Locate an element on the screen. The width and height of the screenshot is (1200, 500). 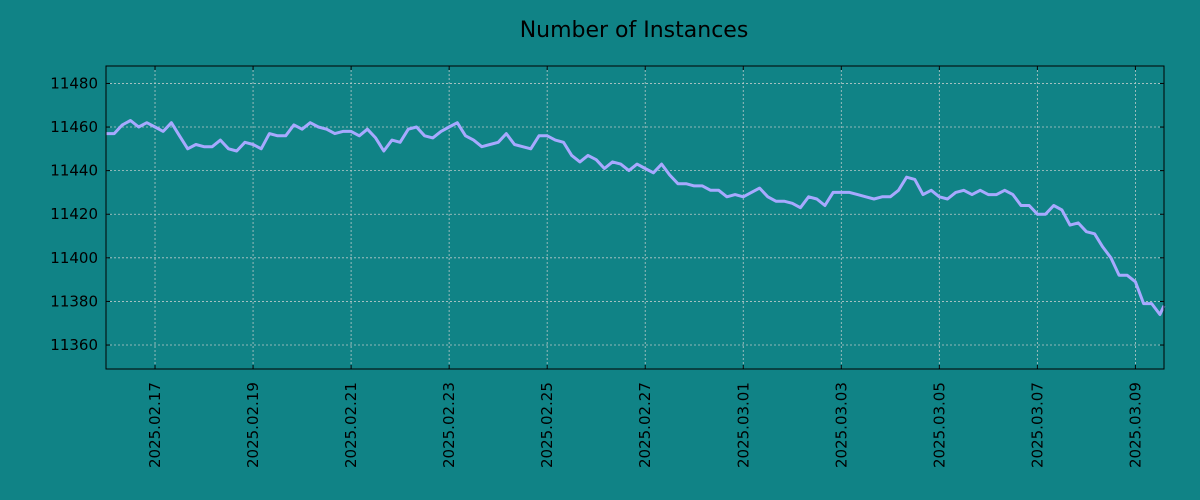
x-tick-label: 2025.02.21 is located at coordinates (351, 425).